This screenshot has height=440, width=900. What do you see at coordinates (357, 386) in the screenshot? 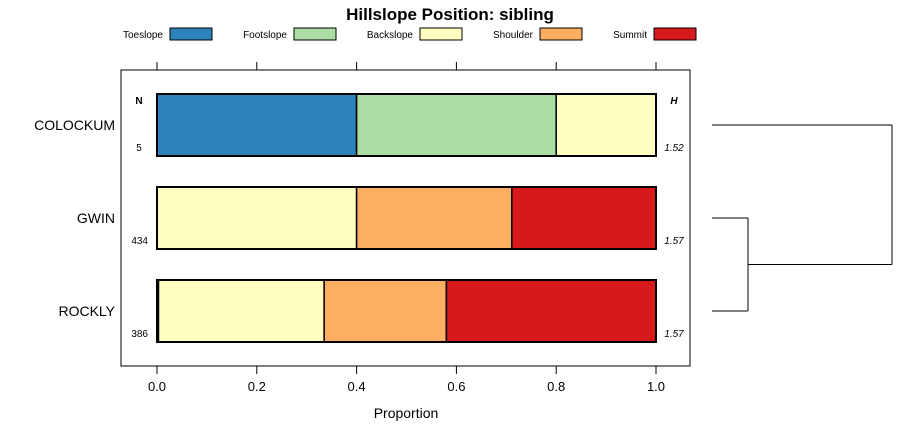
I see `x-tick-label-2: 0.4` at bounding box center [357, 386].